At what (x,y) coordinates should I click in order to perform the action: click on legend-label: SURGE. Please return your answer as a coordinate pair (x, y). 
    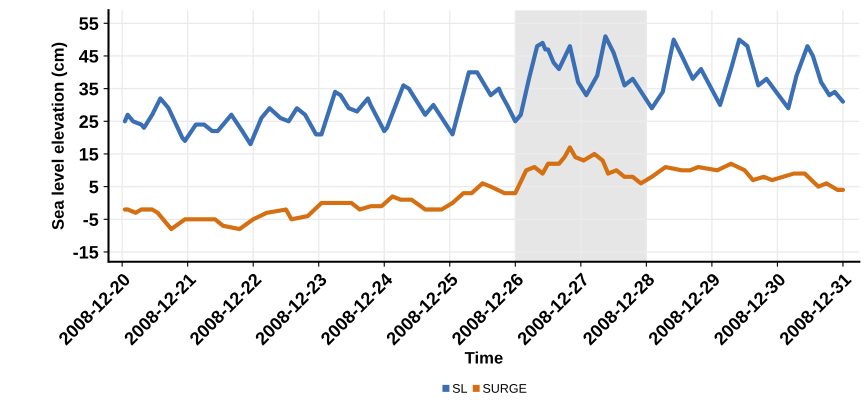
    Looking at the image, I should click on (504, 388).